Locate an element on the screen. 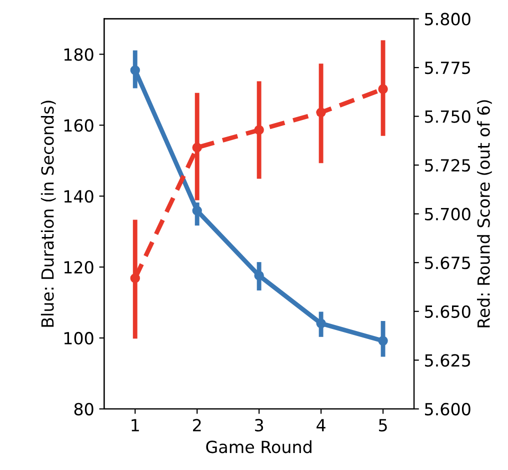 The width and height of the screenshot is (508, 470). y2-tick-label: 5.650 is located at coordinates (447, 311).